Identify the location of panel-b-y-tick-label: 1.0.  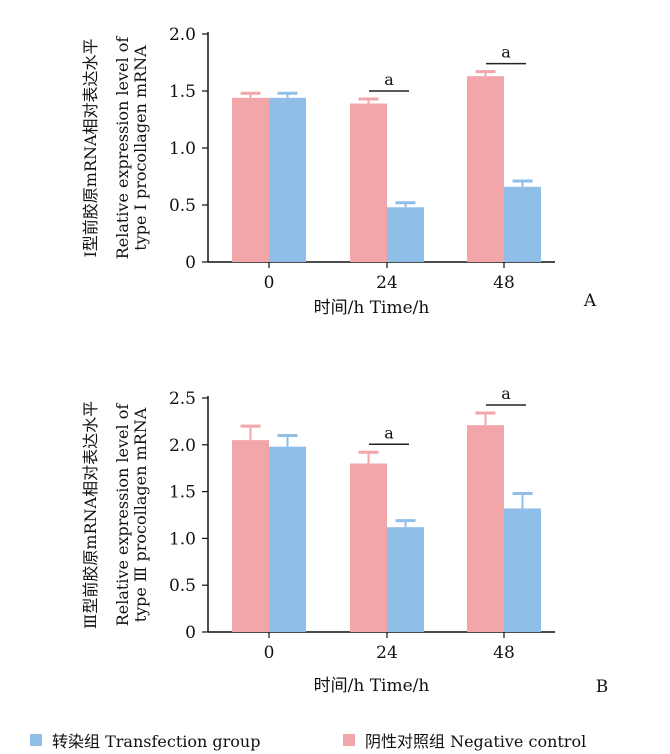
(182, 539).